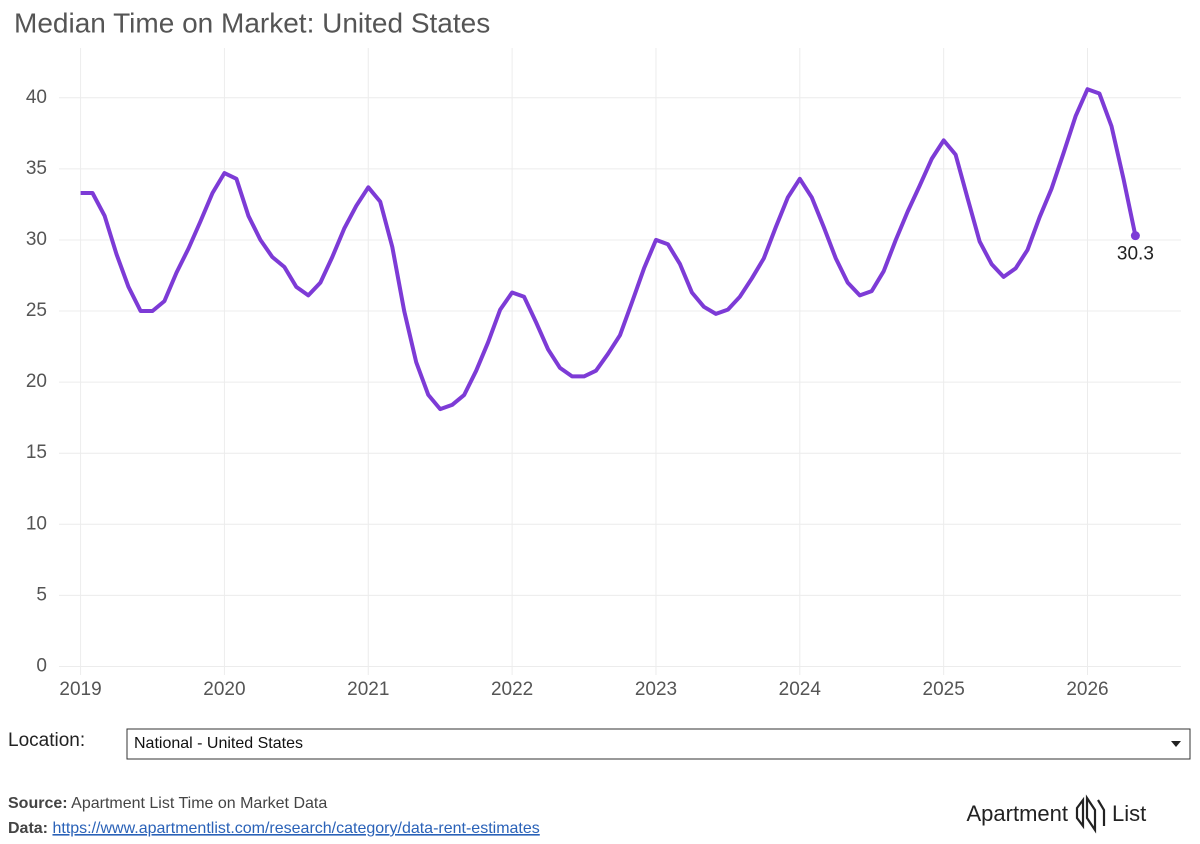 The height and width of the screenshot is (844, 1200). I want to click on x-tick-label: 2022, so click(512, 689).